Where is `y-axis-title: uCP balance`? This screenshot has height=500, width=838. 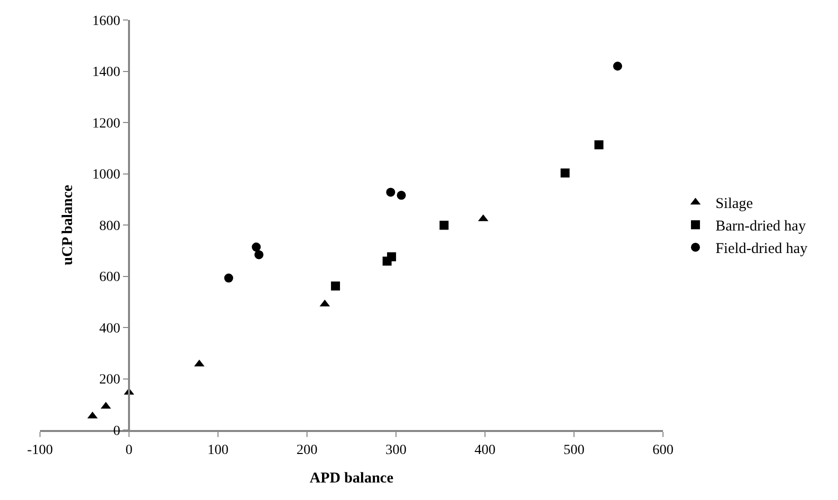
y-axis-title: uCP balance is located at coordinates (68, 225).